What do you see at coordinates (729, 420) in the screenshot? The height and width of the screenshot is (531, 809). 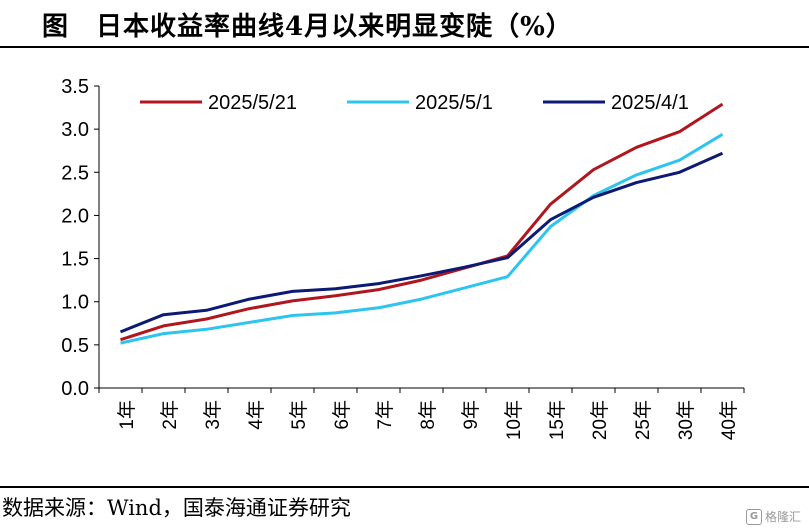 I see `x-tick-label: 40年` at bounding box center [729, 420].